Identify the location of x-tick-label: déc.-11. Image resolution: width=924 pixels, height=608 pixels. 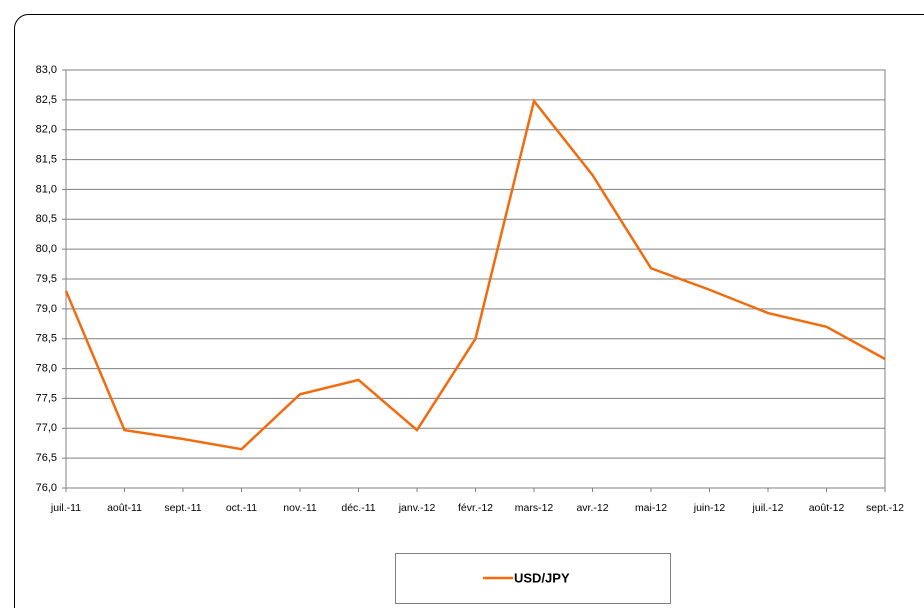
(358, 508).